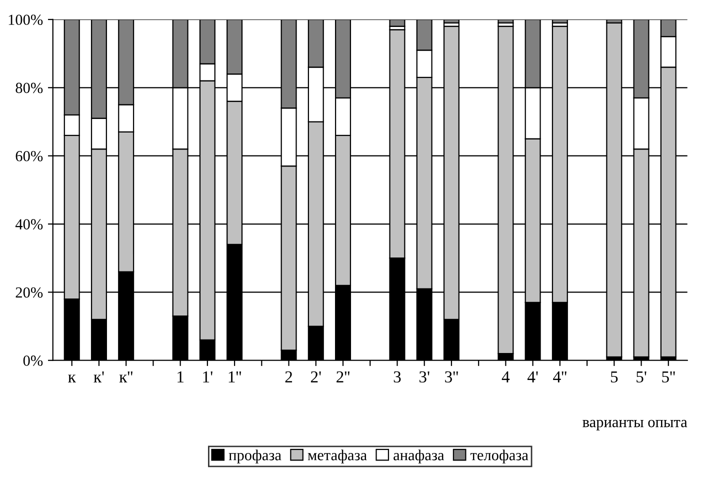 This screenshot has height=487, width=705. Describe the element at coordinates (25, 19) in the screenshot. I see `y-tick-label: 100%` at that location.